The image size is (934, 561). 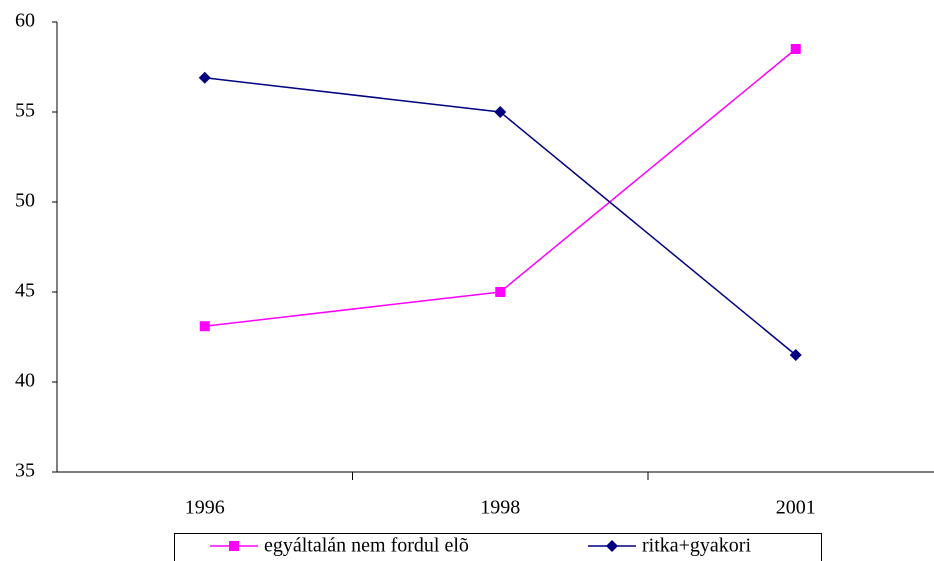 What do you see at coordinates (25, 471) in the screenshot?
I see `y-tick-label: 35` at bounding box center [25, 471].